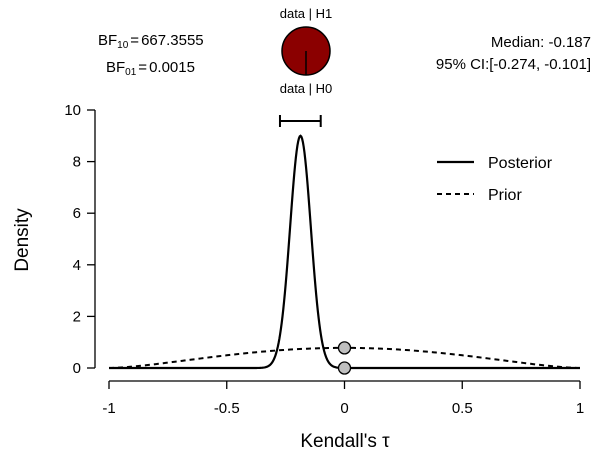 The height and width of the screenshot is (454, 599). I want to click on x-tick-label: -0.5, so click(227, 408).